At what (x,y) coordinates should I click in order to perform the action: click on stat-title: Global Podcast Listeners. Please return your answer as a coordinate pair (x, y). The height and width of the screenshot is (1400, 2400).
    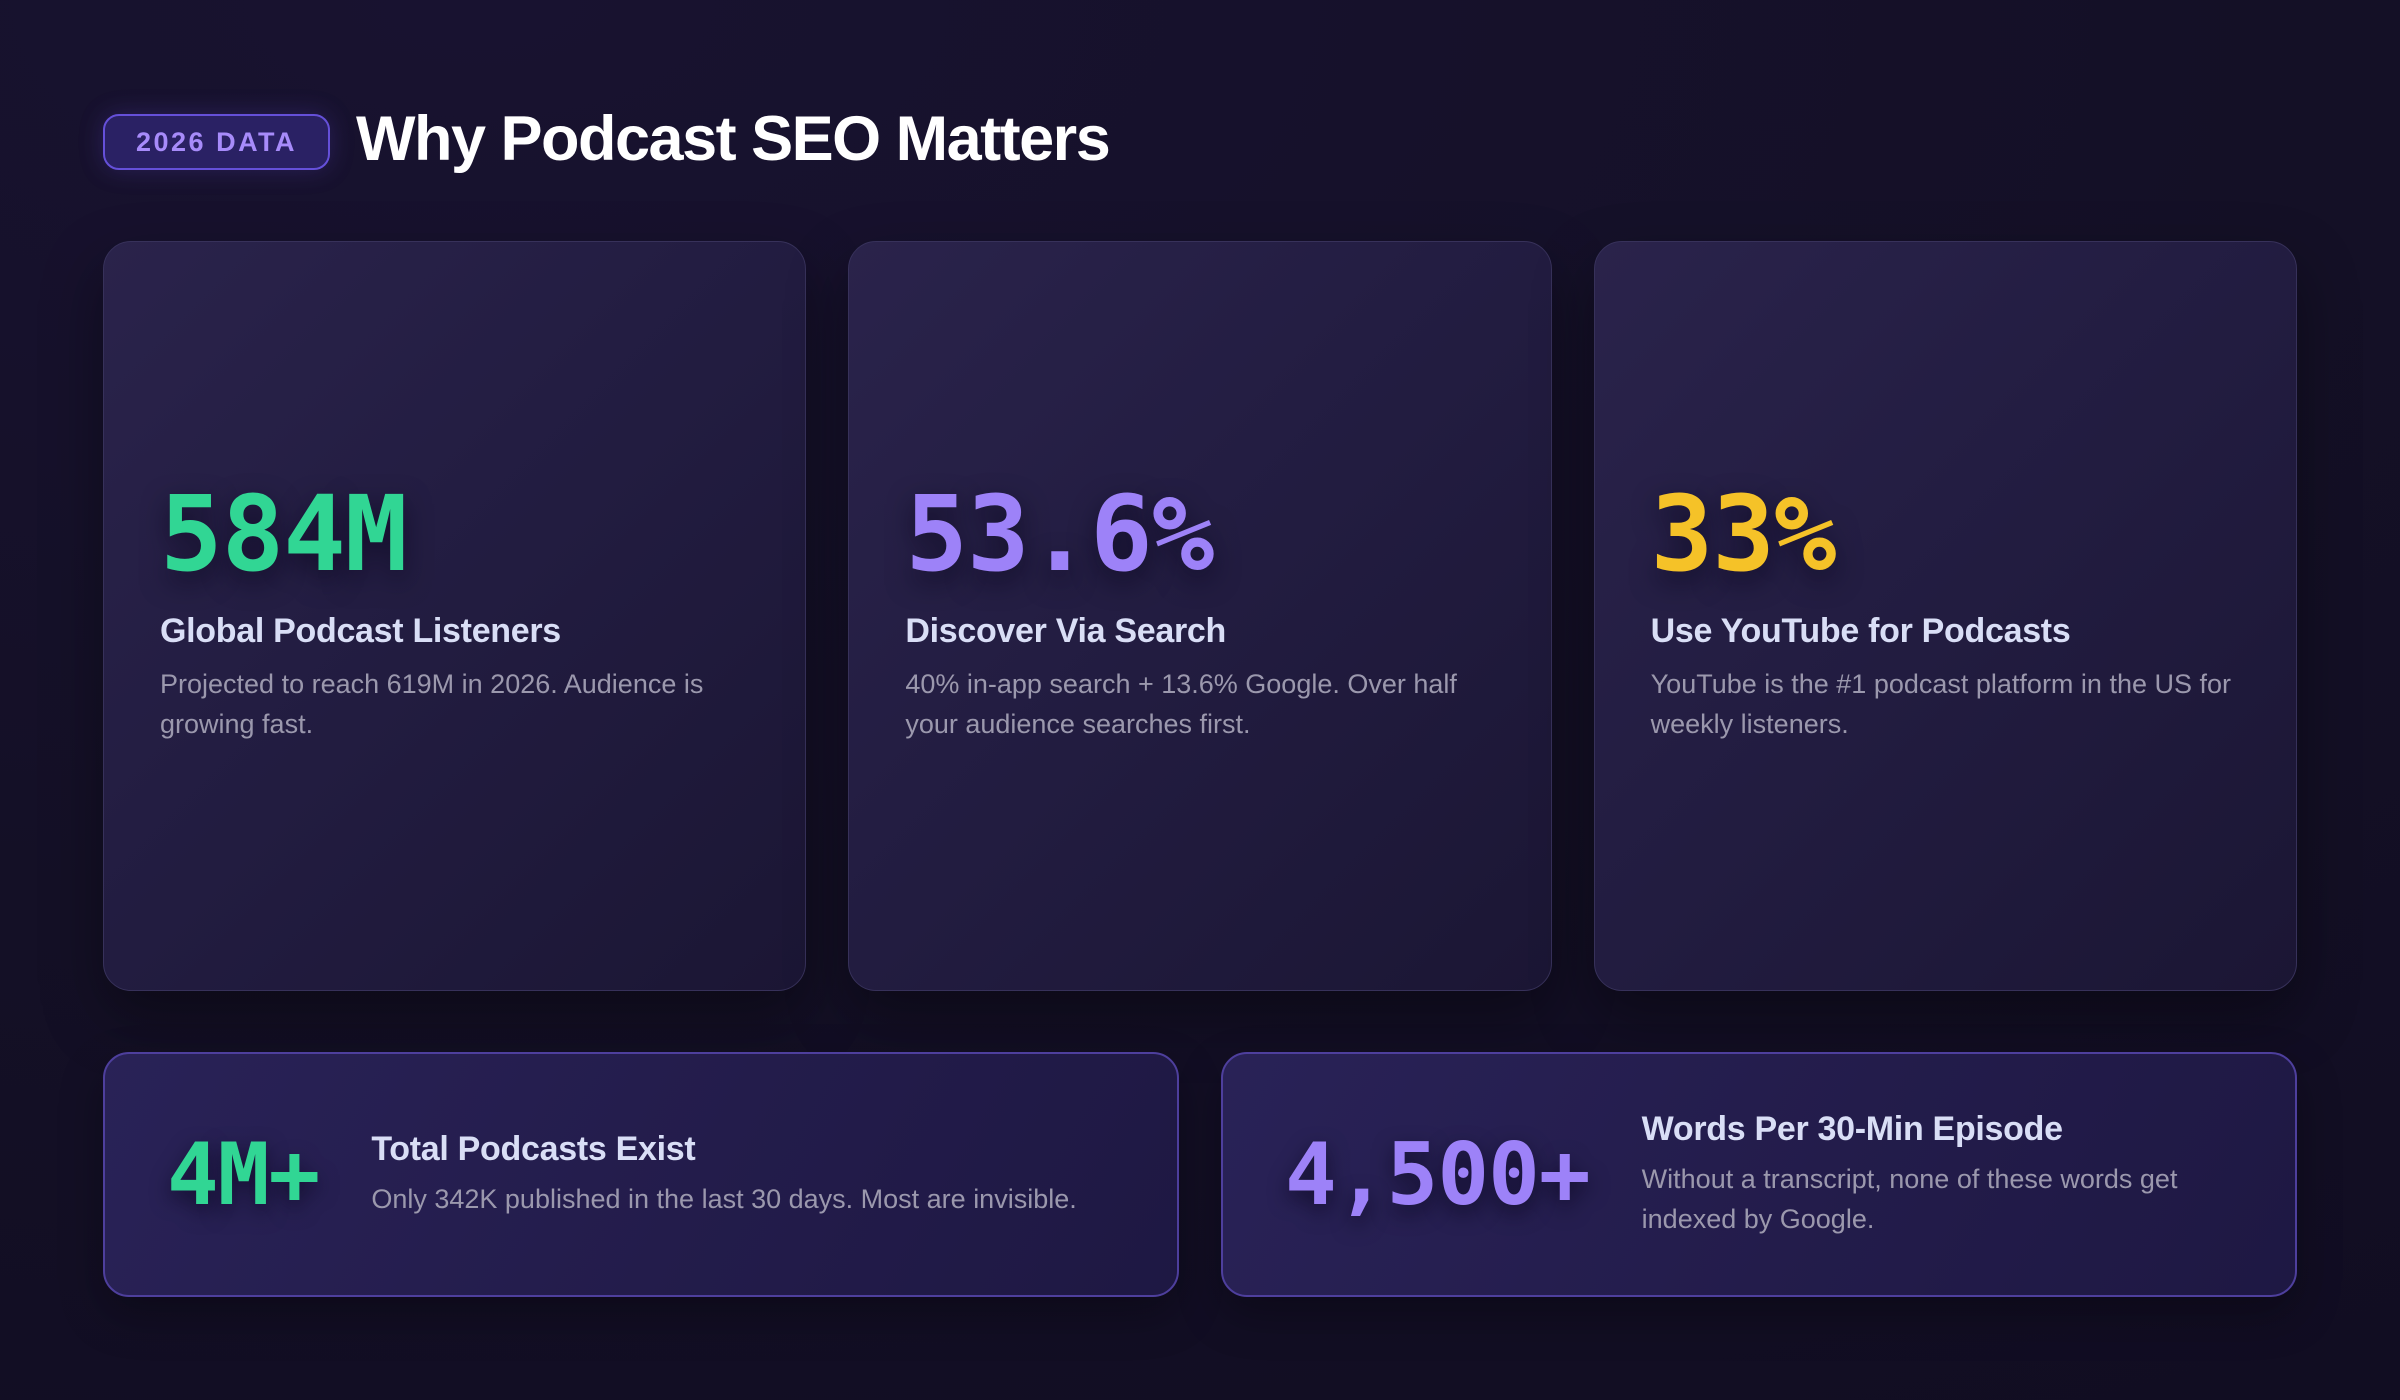
    Looking at the image, I should click on (360, 631).